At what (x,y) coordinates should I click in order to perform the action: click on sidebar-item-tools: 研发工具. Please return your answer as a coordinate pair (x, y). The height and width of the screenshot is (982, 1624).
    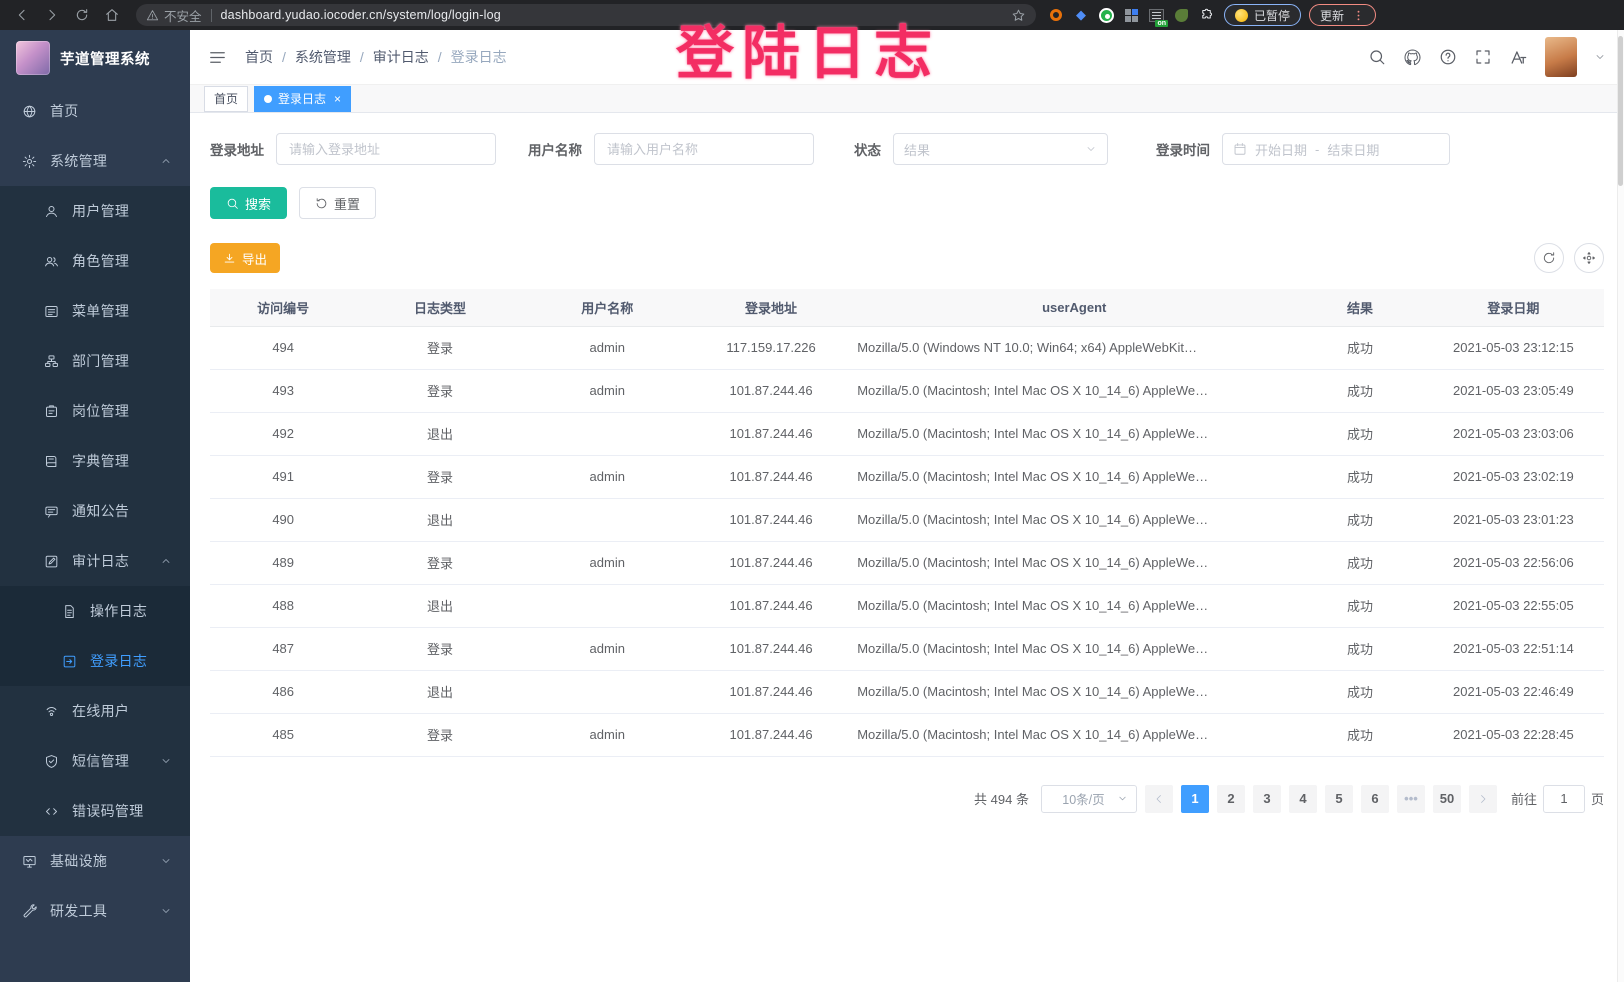
    Looking at the image, I should click on (95, 911).